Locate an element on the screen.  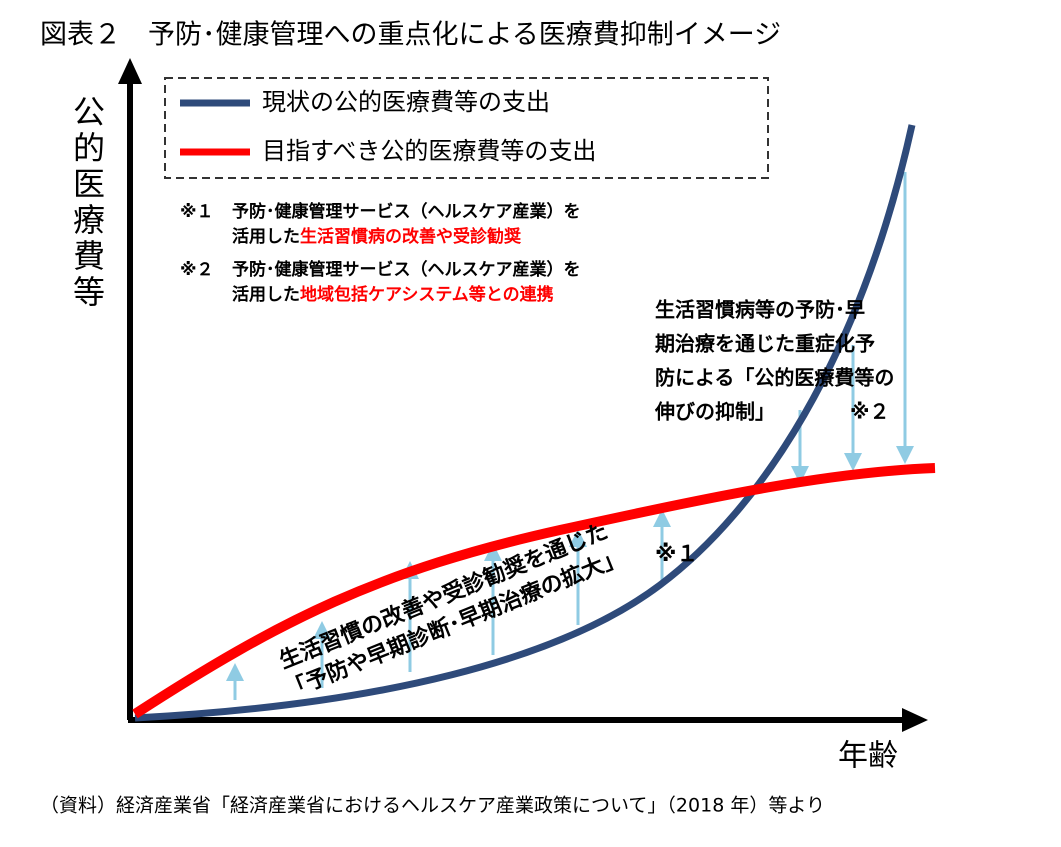
x-axis-label: 年齢 is located at coordinates (868, 756).